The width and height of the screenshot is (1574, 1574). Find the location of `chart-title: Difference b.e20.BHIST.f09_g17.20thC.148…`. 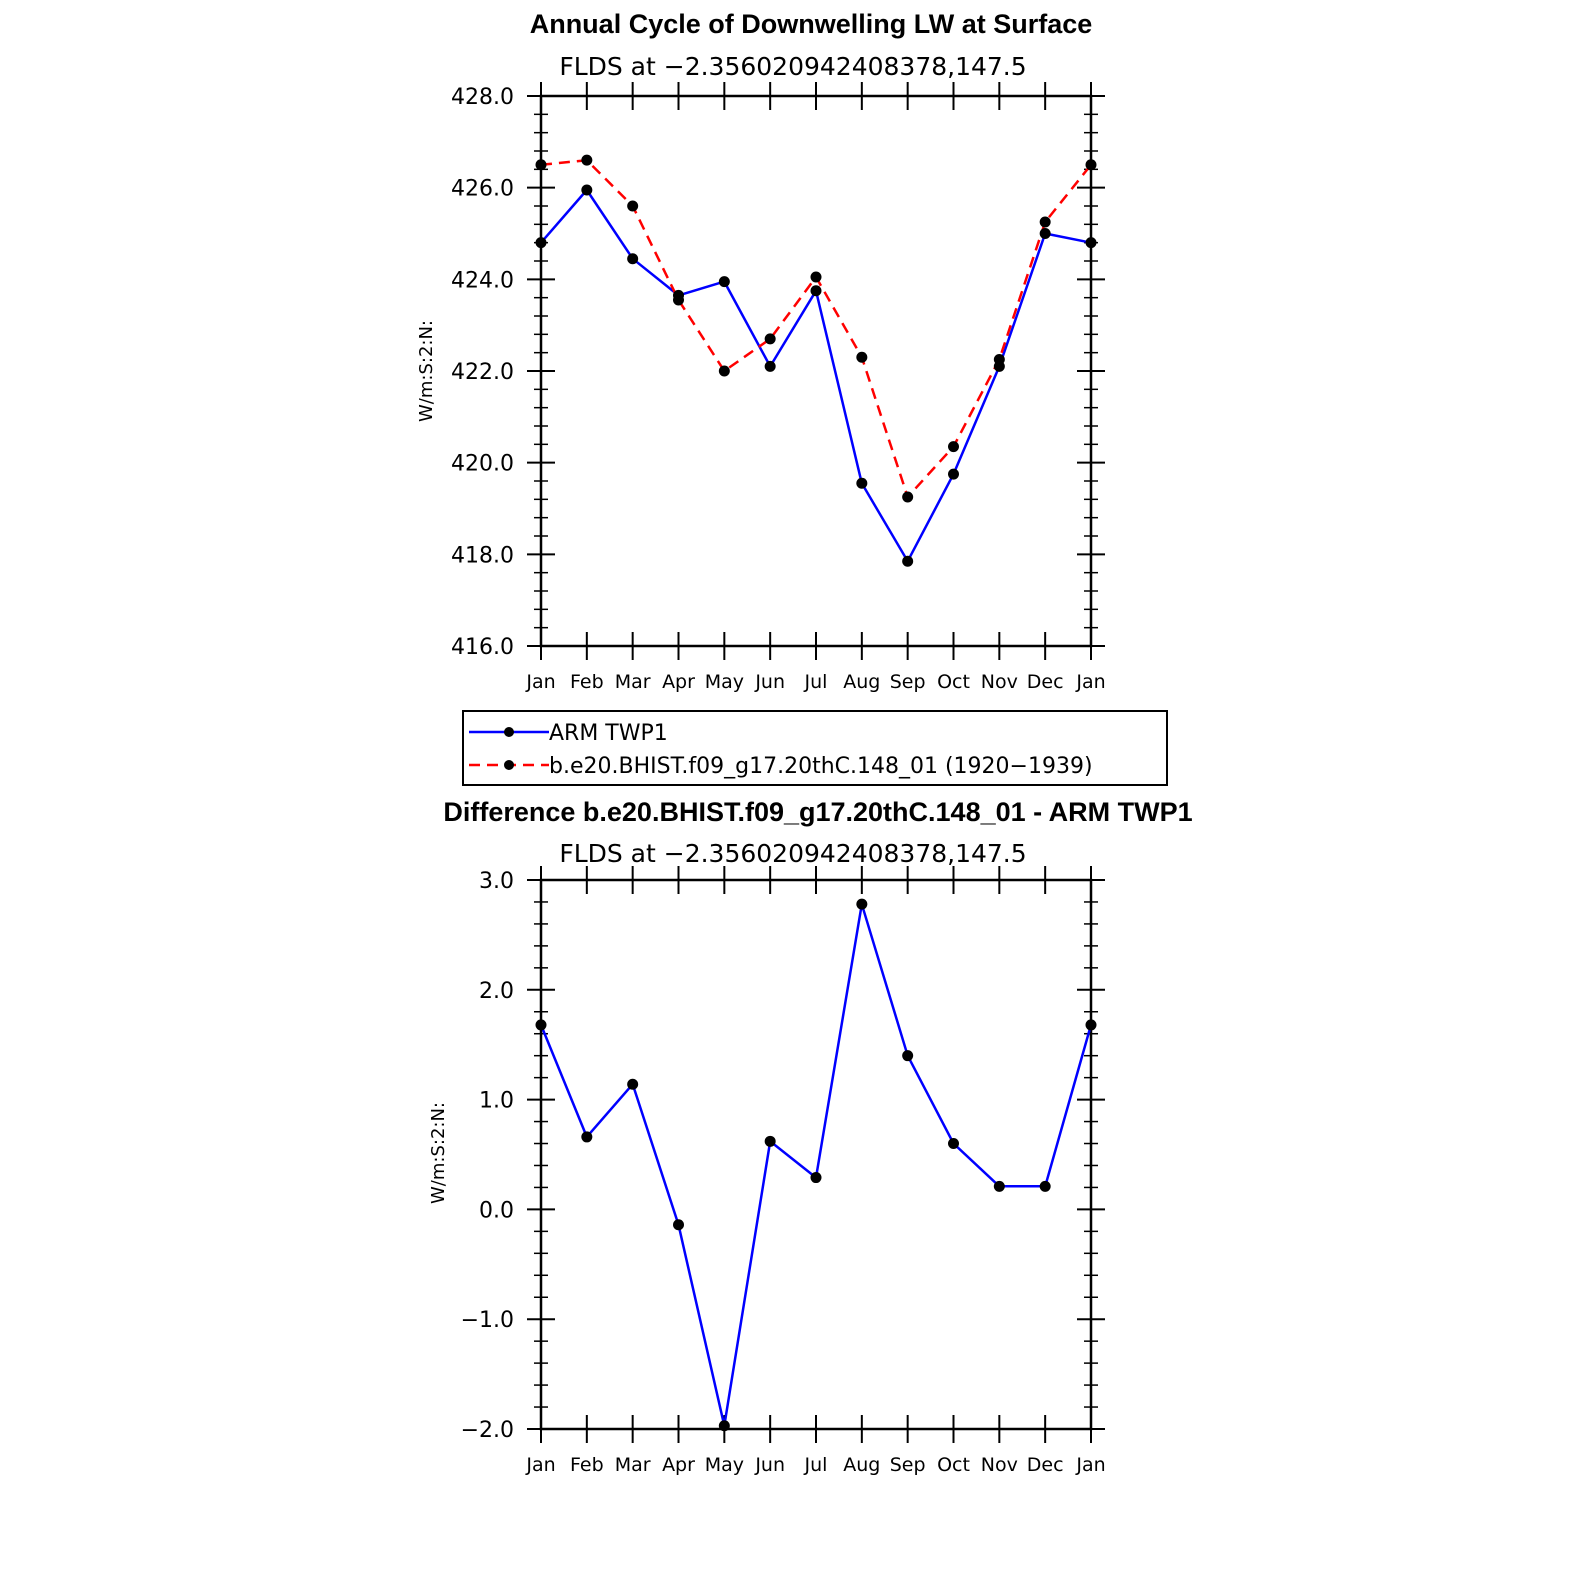

chart-title: Difference b.e20.BHIST.f09_g17.20thC.148… is located at coordinates (817, 812).